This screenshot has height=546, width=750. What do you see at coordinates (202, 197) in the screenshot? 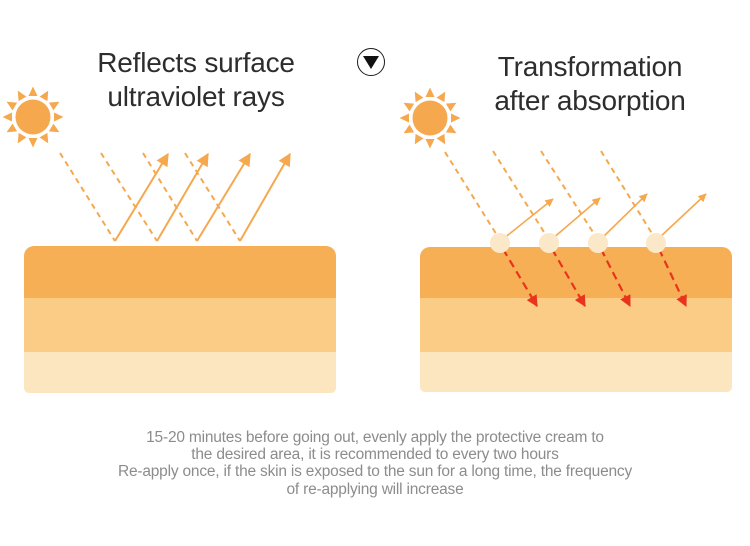
I see `uv-reflected-arrows-left` at bounding box center [202, 197].